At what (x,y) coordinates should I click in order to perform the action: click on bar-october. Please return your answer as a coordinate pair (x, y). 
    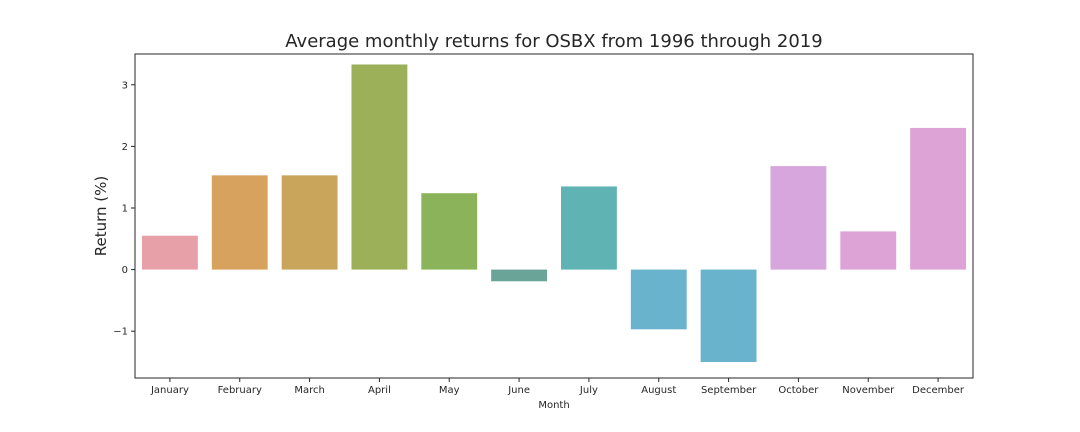
    Looking at the image, I should click on (798, 218).